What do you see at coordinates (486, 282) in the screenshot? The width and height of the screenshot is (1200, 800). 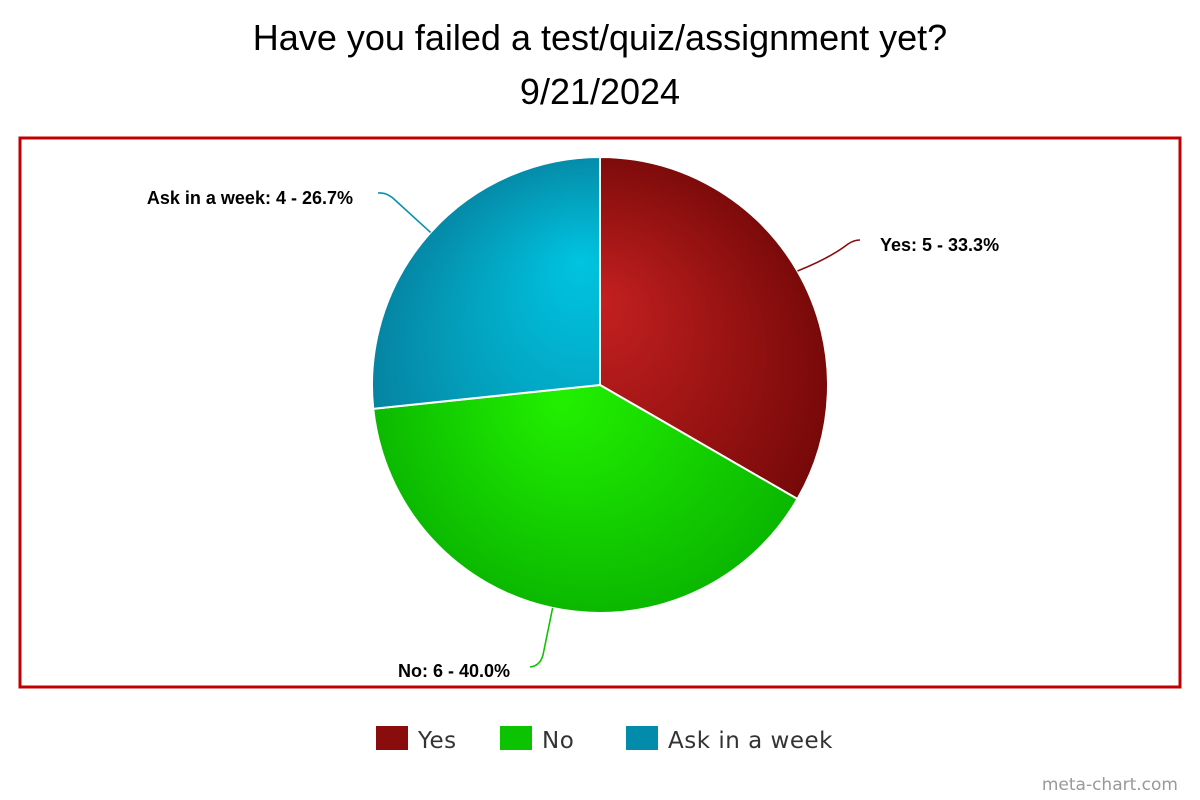 I see `pie-slice-ask-in-a-week` at bounding box center [486, 282].